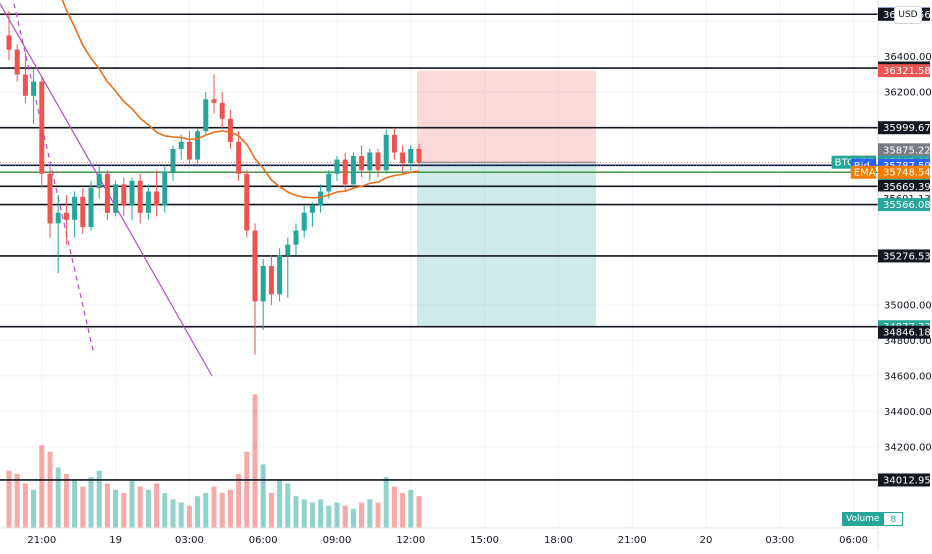  What do you see at coordinates (263, 540) in the screenshot?
I see `time-label-3: 06:00` at bounding box center [263, 540].